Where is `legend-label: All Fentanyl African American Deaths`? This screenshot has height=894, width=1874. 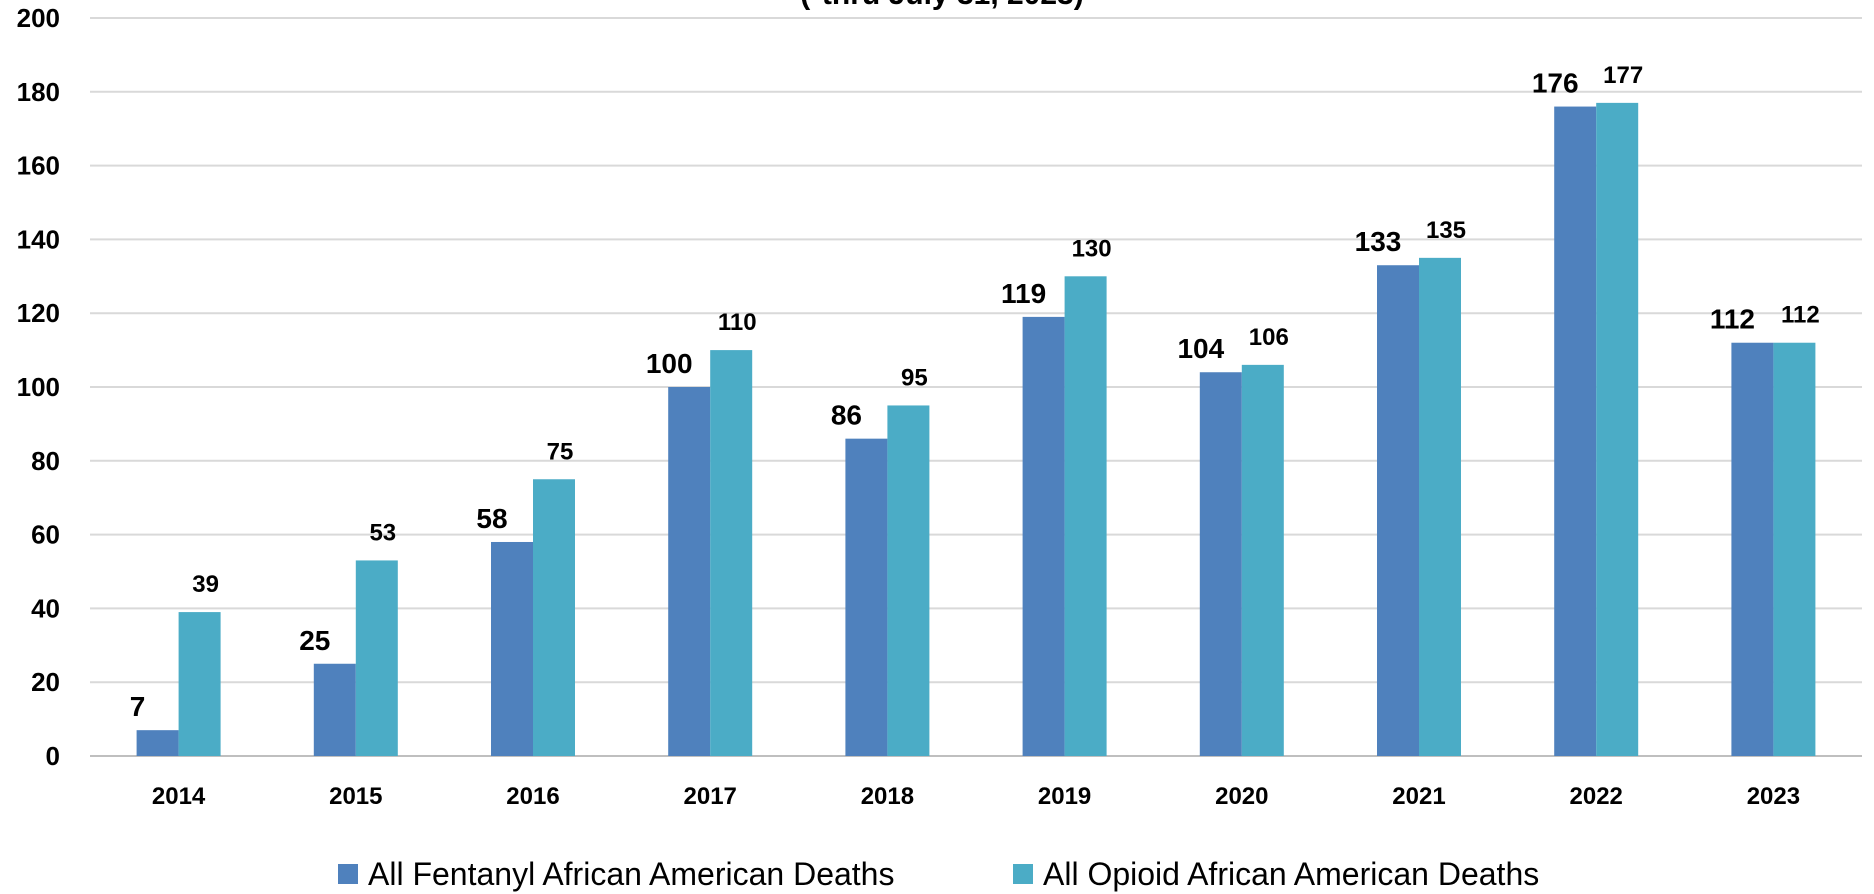 legend-label: All Fentanyl African American Deaths is located at coordinates (631, 874).